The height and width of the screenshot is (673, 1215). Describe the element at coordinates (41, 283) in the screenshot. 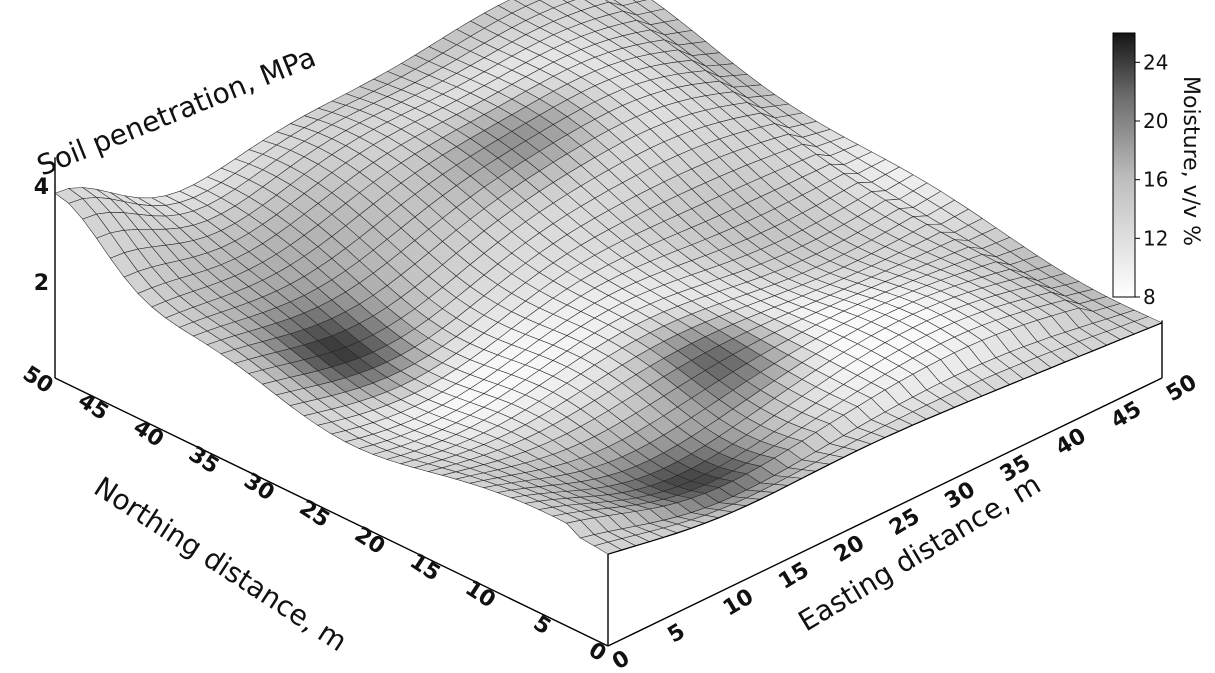

I see `z-tick-label: 2` at that location.